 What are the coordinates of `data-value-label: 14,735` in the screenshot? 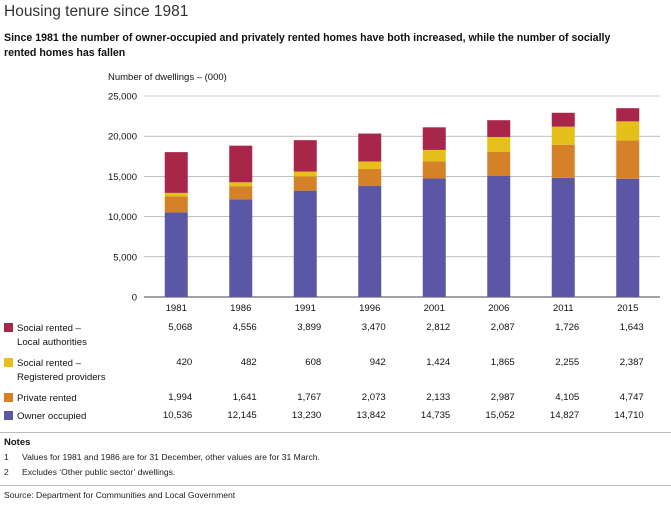 It's located at (435, 415).